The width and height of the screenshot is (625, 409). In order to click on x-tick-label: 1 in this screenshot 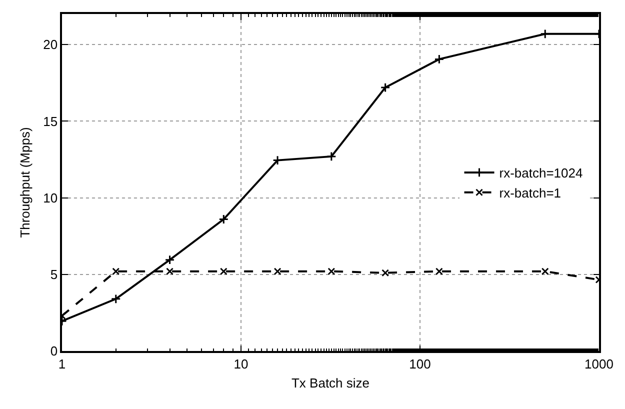, I will do `click(62, 364)`.